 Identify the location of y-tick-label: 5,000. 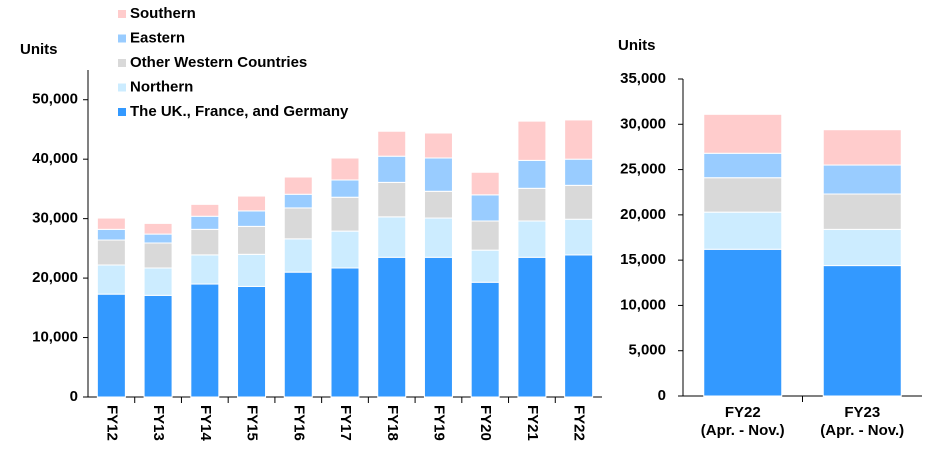
(647, 350).